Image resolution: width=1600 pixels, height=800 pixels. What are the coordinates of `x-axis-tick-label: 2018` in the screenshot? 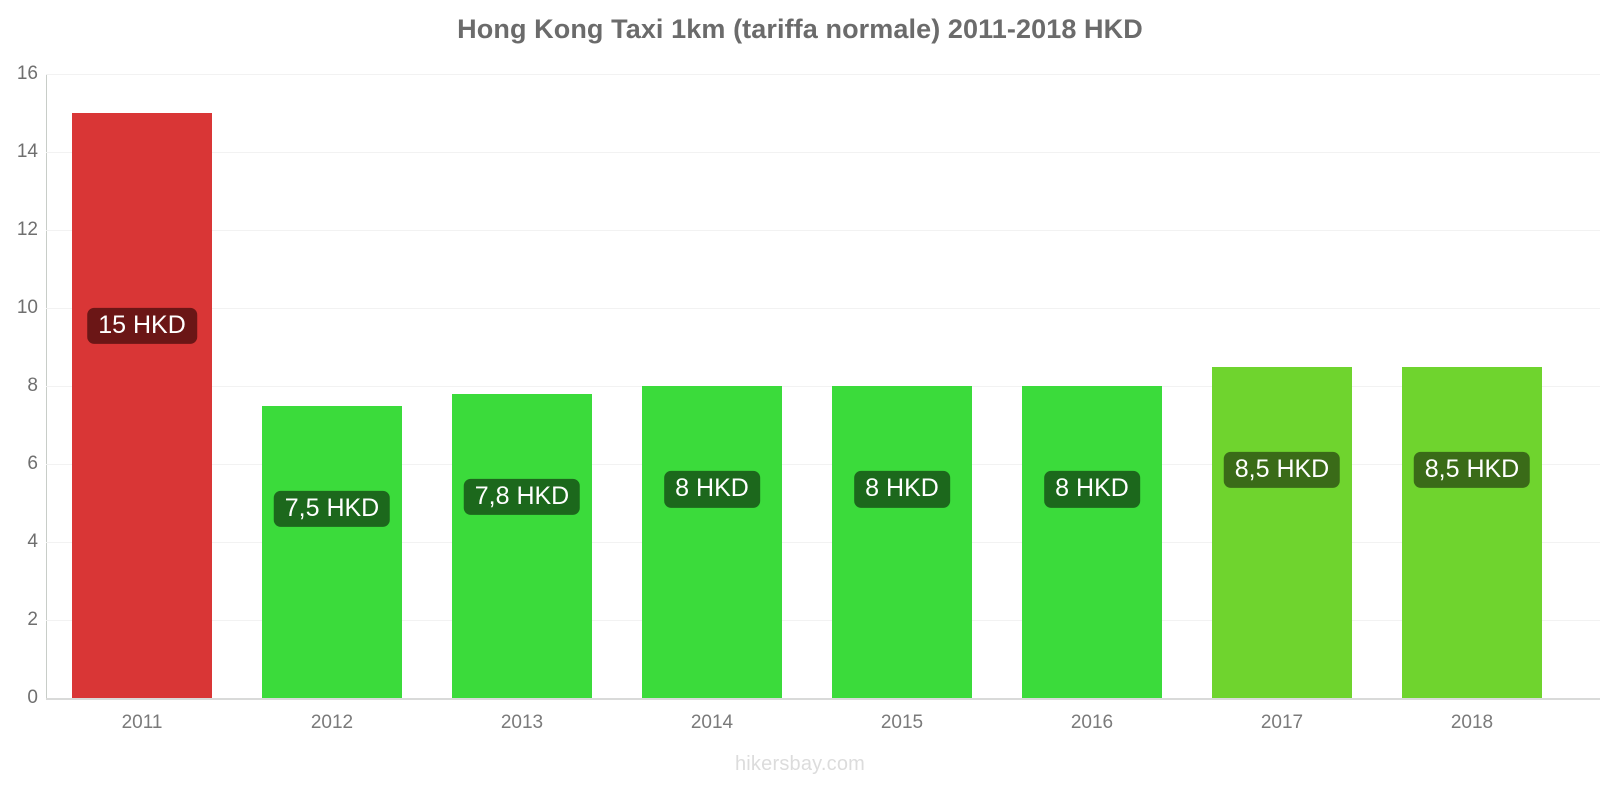 It's located at (1472, 722).